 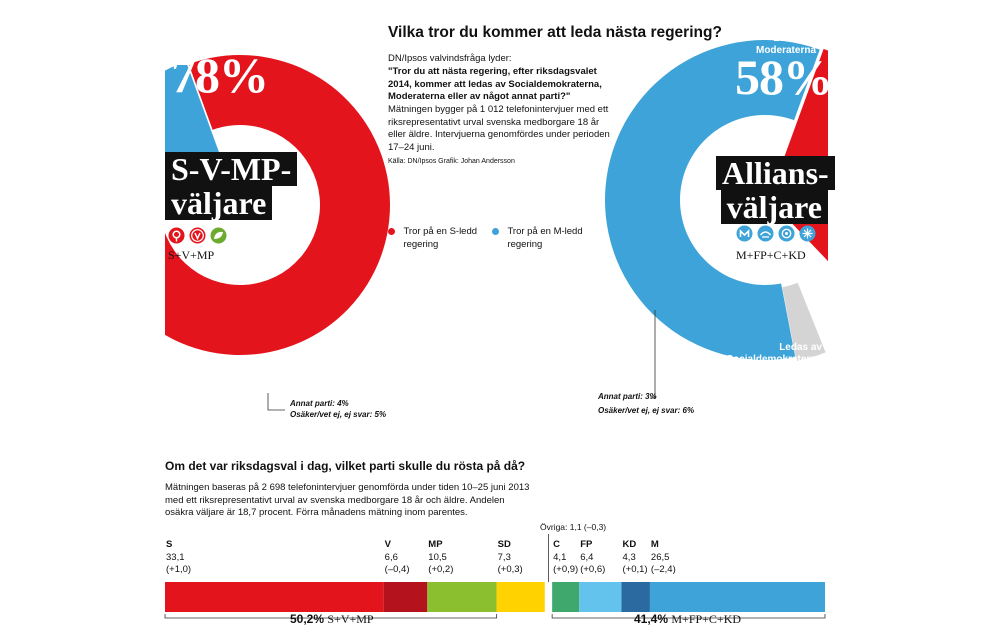 I want to click on right-main-label: Ledas av Moderaterna, so click(x=785, y=44).